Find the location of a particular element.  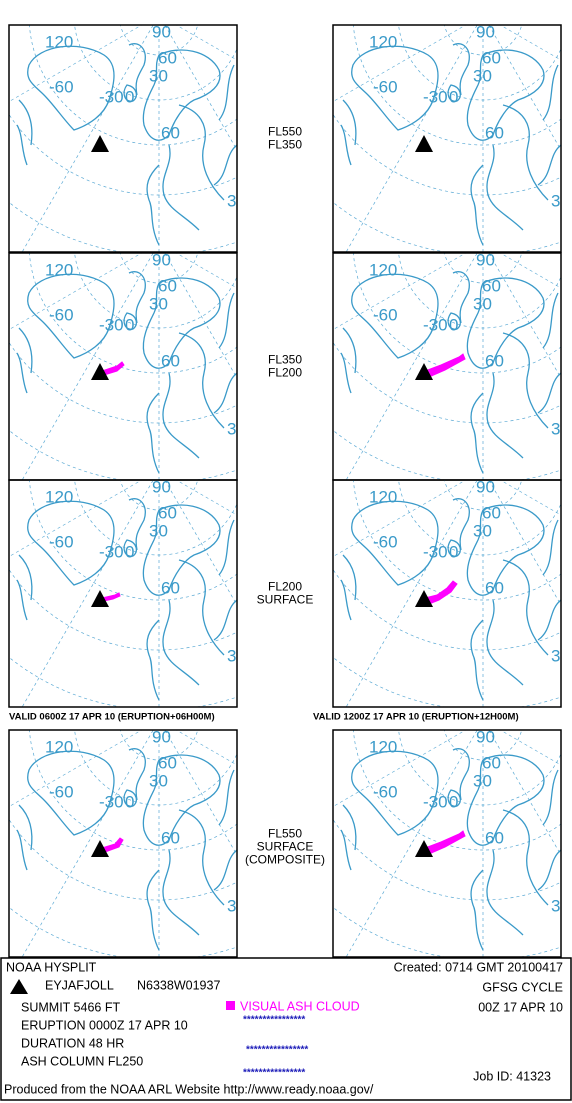

duration: DURATION 48 HR is located at coordinates (72, 1043).